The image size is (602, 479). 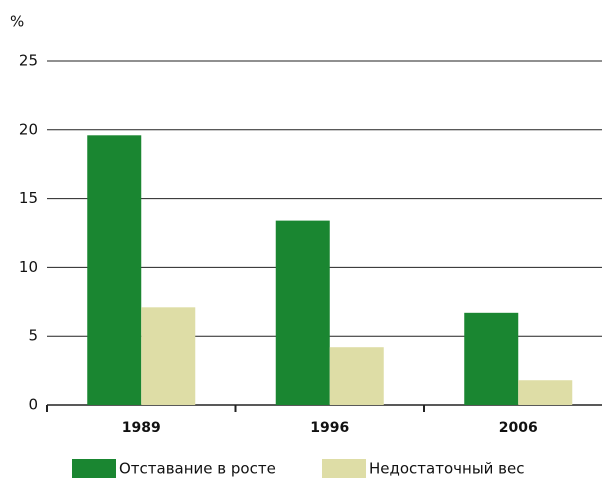 I want to click on x-tick-label: 1989, so click(x=141, y=428).